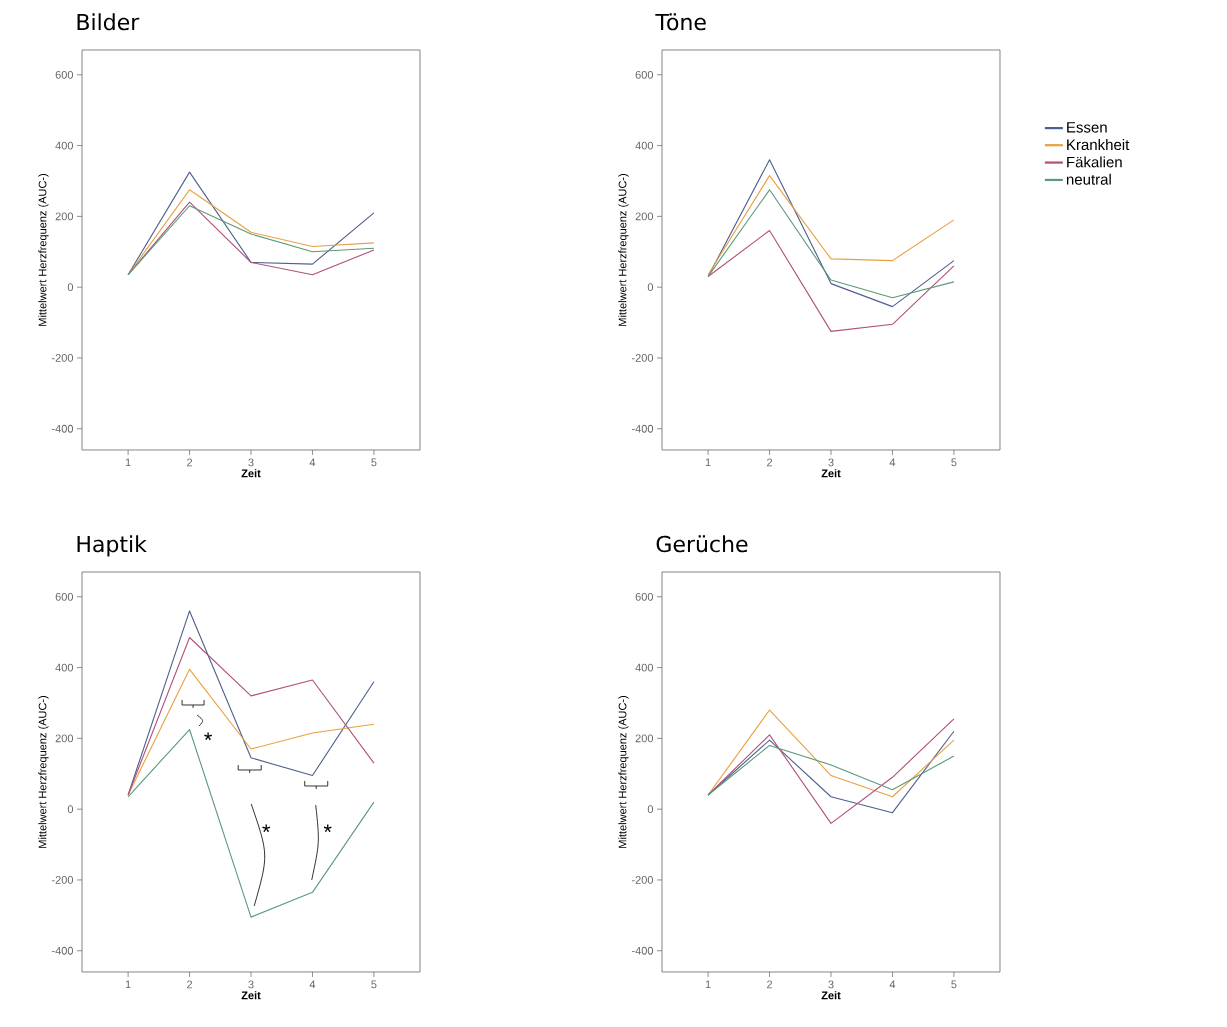  Describe the element at coordinates (1094, 162) in the screenshot. I see `legend-label: Fäkalien` at that location.